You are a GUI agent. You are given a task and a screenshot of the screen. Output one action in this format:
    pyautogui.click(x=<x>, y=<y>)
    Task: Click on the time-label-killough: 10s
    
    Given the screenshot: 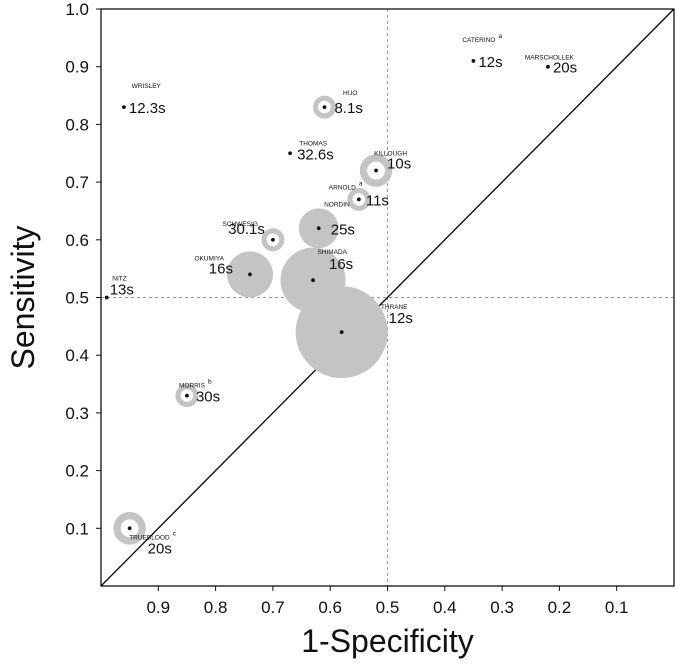 What is the action you would take?
    pyautogui.click(x=399, y=164)
    